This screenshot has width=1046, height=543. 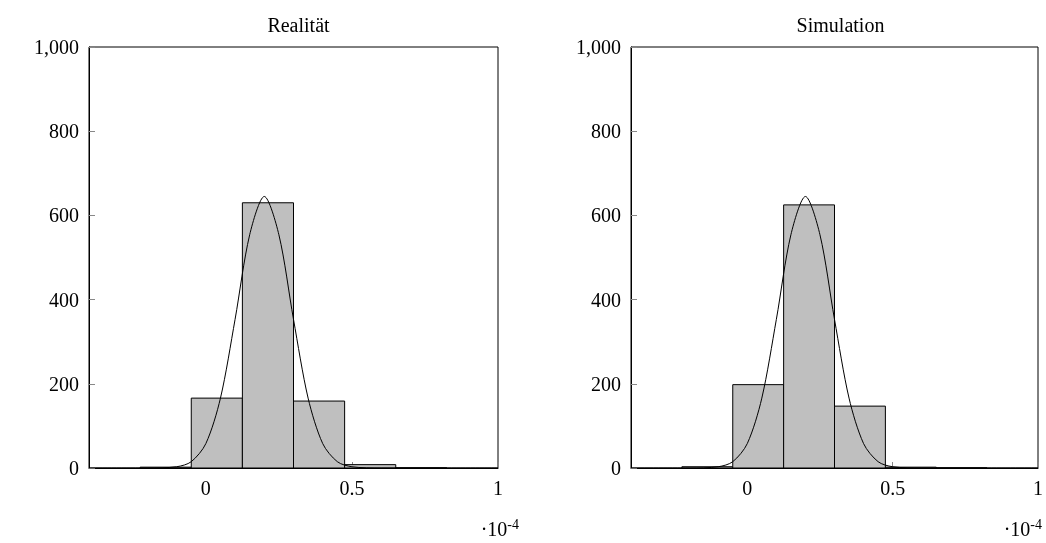 What do you see at coordinates (840, 25) in the screenshot?
I see `chart-title: Simulation` at bounding box center [840, 25].